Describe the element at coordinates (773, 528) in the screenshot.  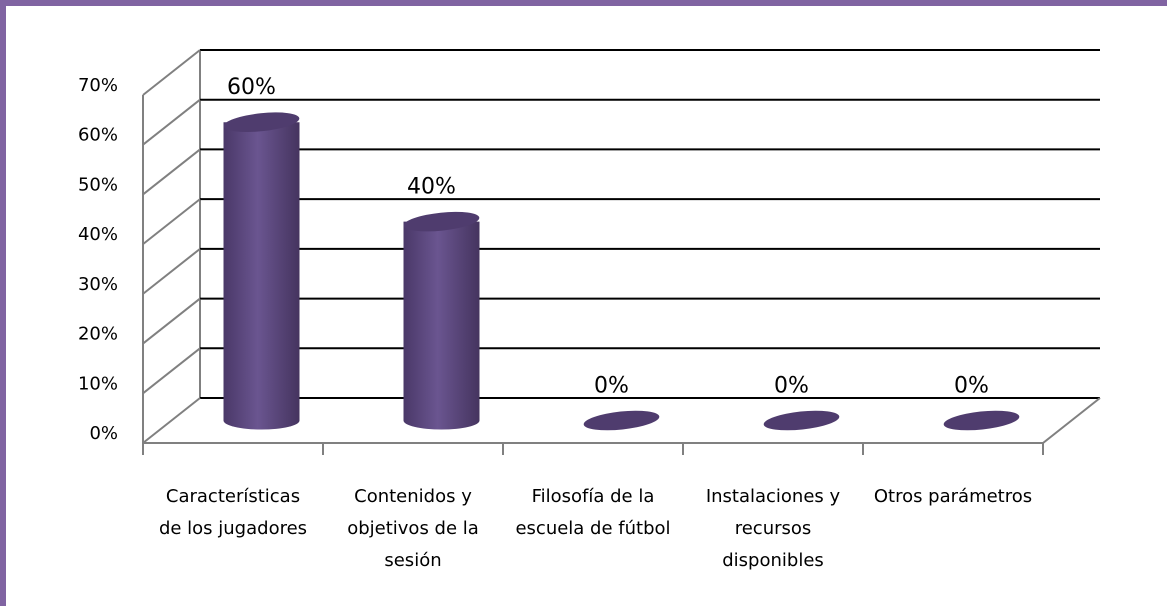
I see `x-tick-label: Instalaciones y recursos disponibles` at that location.